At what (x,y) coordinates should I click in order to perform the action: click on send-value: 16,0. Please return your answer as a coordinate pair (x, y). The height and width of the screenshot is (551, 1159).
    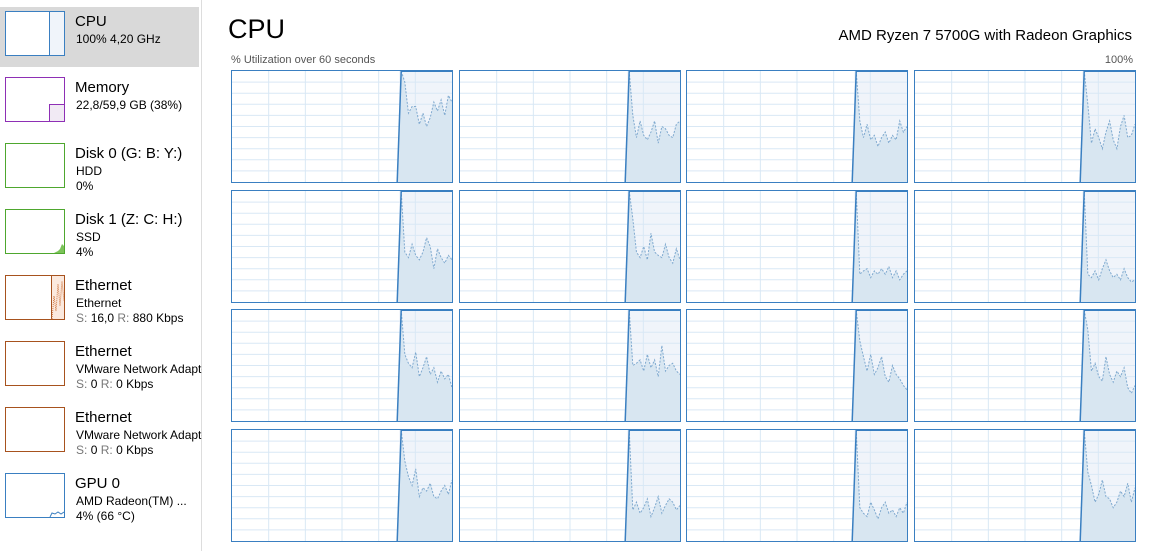
    Looking at the image, I should click on (102, 318).